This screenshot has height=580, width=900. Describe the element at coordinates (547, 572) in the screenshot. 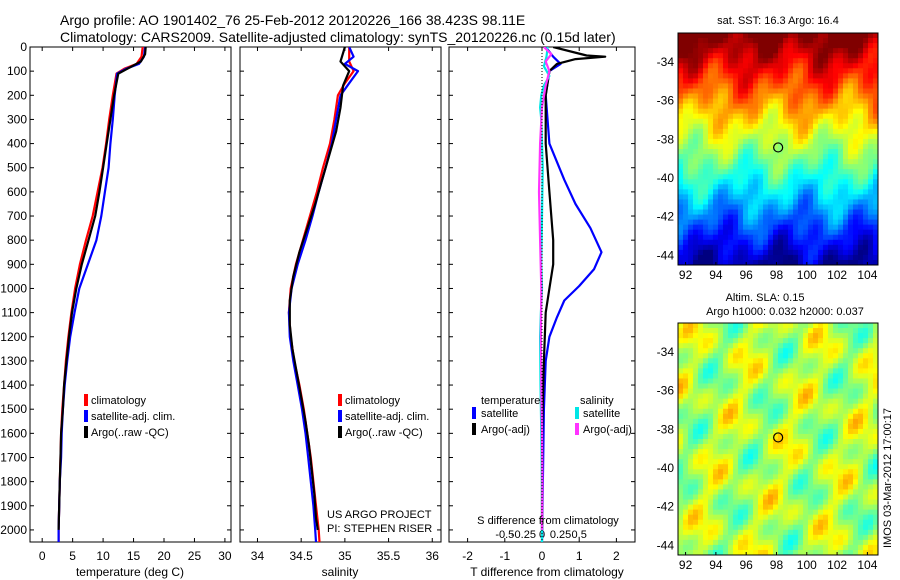

I see `t-difference-axis-label: T difference from climatology` at that location.